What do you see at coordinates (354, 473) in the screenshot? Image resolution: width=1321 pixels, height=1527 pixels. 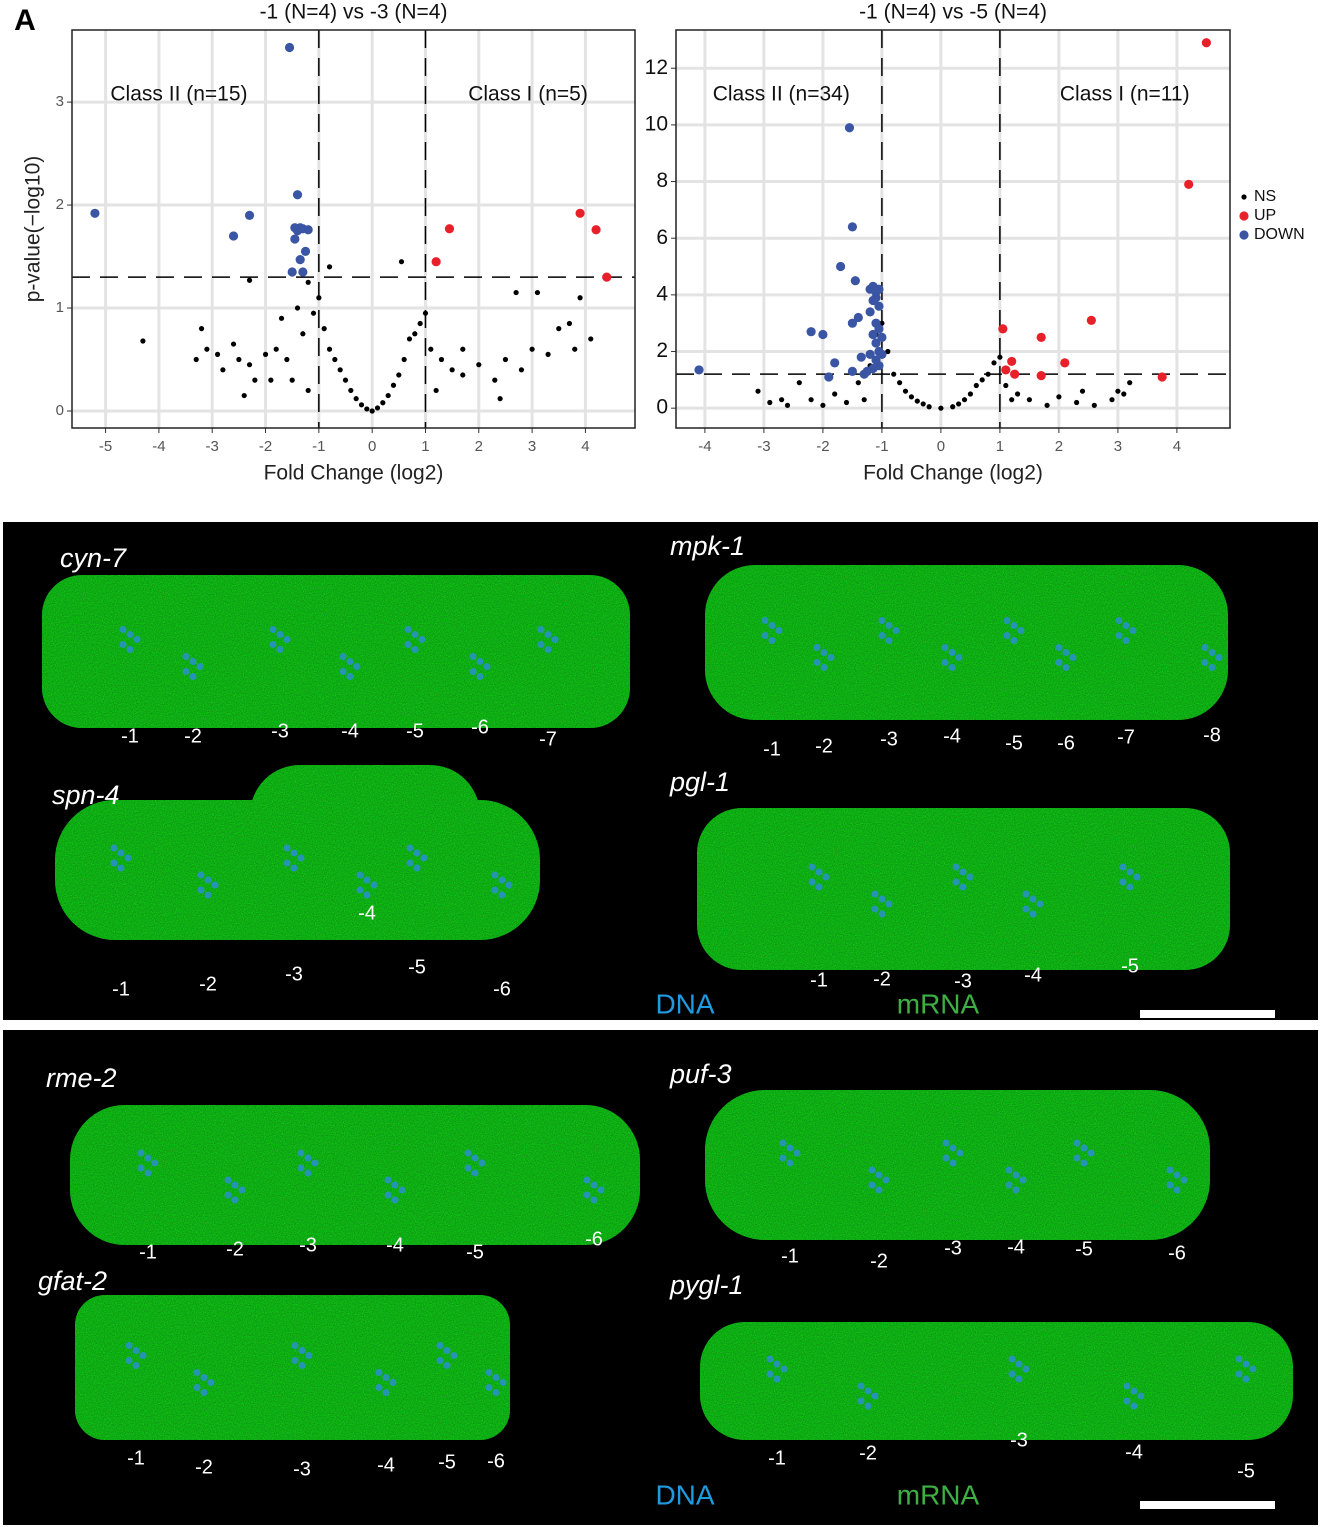 I see `x-axis-title: Fold Change (log2)` at bounding box center [354, 473].